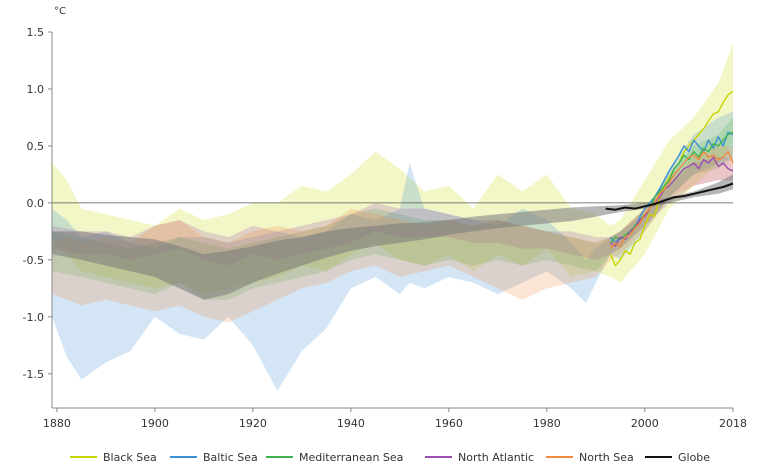 This screenshot has width=768, height=467. I want to click on x-tick-label: 1920, so click(253, 423).